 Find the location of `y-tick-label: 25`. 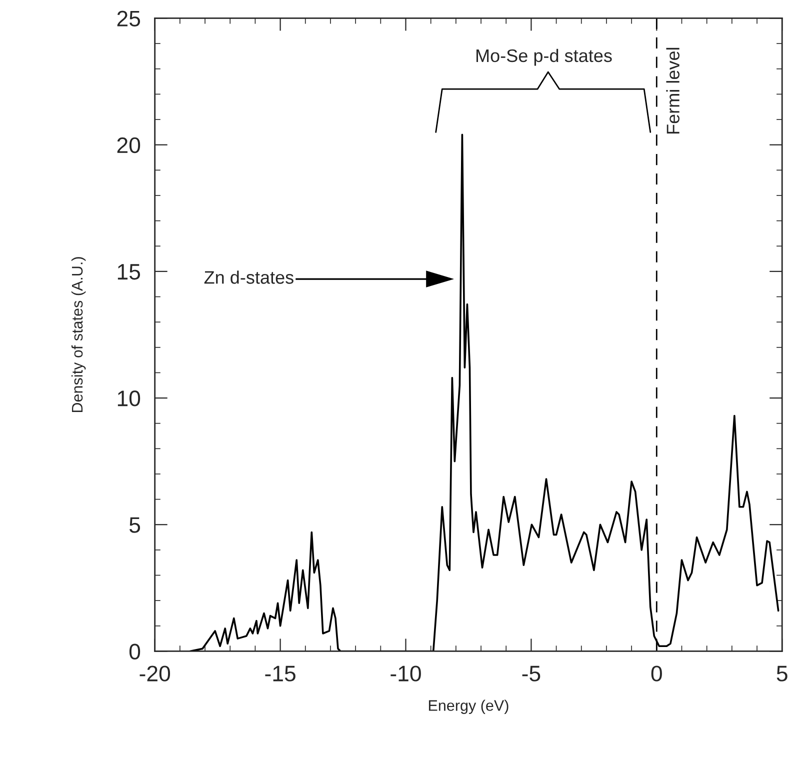

y-tick-label: 25 is located at coordinates (128, 18).